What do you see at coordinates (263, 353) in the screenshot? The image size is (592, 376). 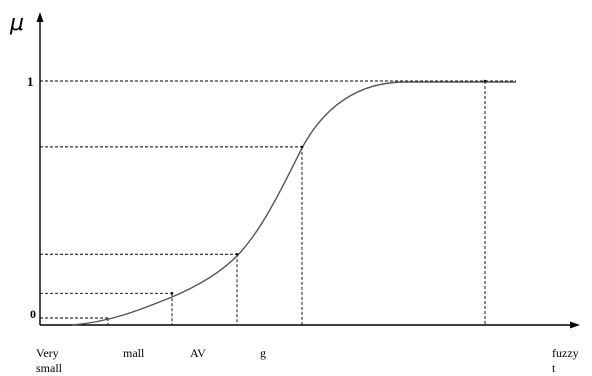 I see `x-label-big: g` at bounding box center [263, 353].